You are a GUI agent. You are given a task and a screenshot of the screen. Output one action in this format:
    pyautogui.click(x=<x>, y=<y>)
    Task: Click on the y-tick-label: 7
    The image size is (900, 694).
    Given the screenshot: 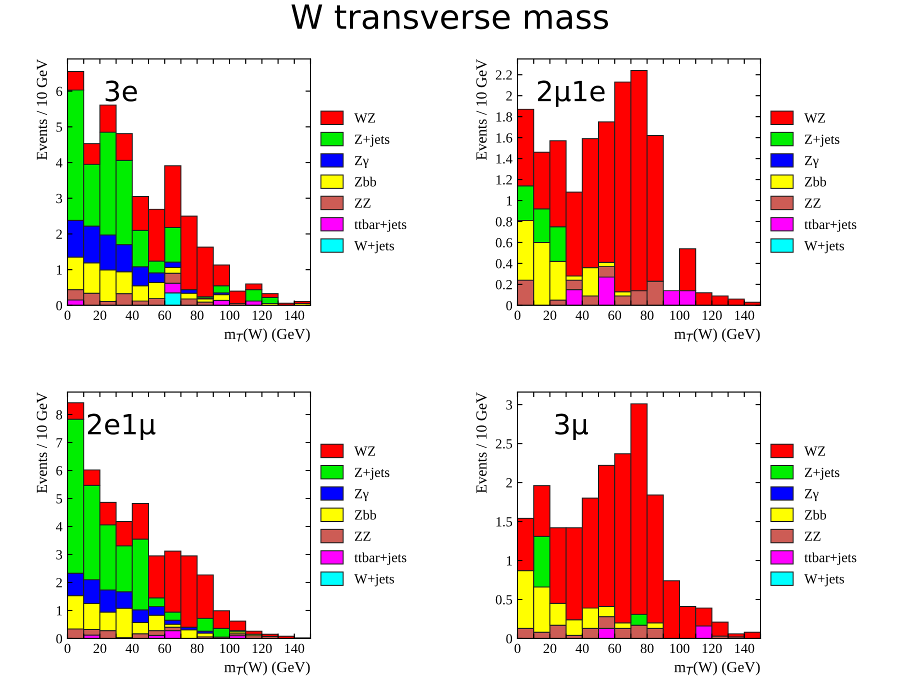 What is the action you would take?
    pyautogui.click(x=59, y=443)
    